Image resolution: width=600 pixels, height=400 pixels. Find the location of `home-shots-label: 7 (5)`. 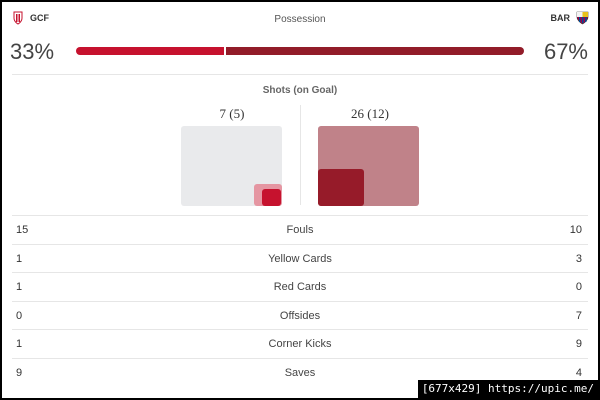

home-shots-label: 7 (5) is located at coordinates (232, 113).